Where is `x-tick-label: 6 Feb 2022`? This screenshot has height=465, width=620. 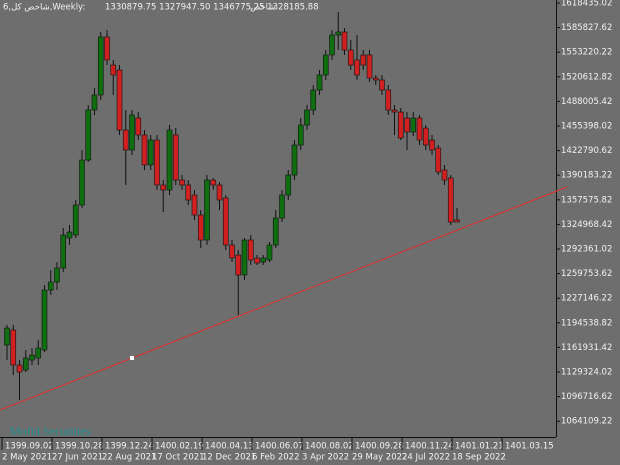 x-tick-label: 6 Feb 2022 is located at coordinates (276, 458).